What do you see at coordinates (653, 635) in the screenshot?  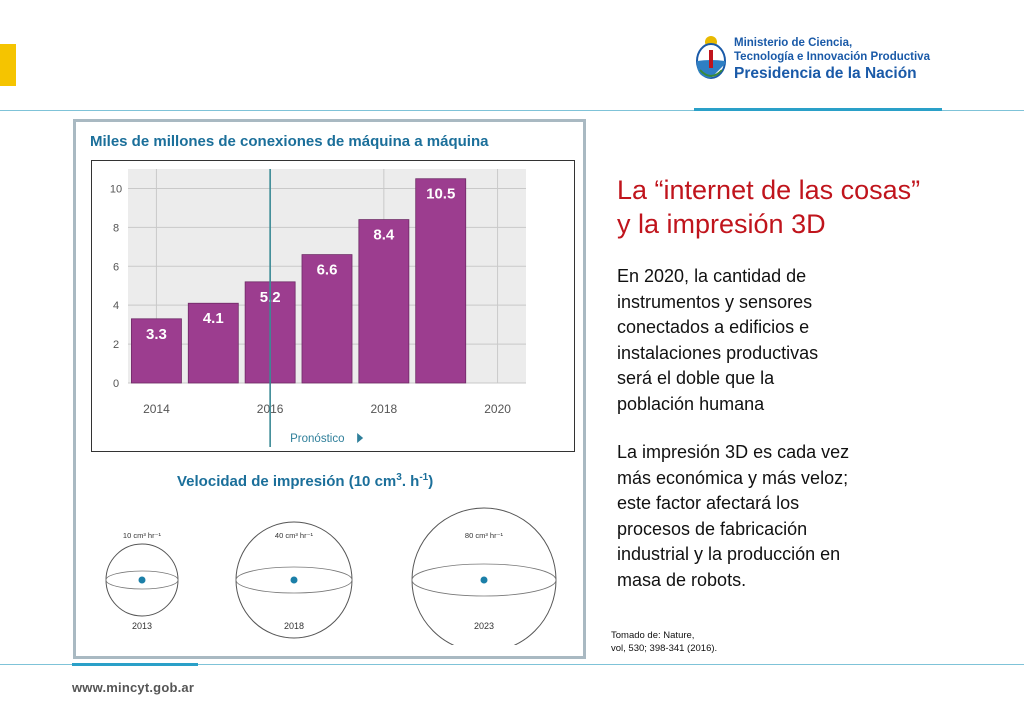 I see `source-line1: Tomado de: Nature,` at bounding box center [653, 635].